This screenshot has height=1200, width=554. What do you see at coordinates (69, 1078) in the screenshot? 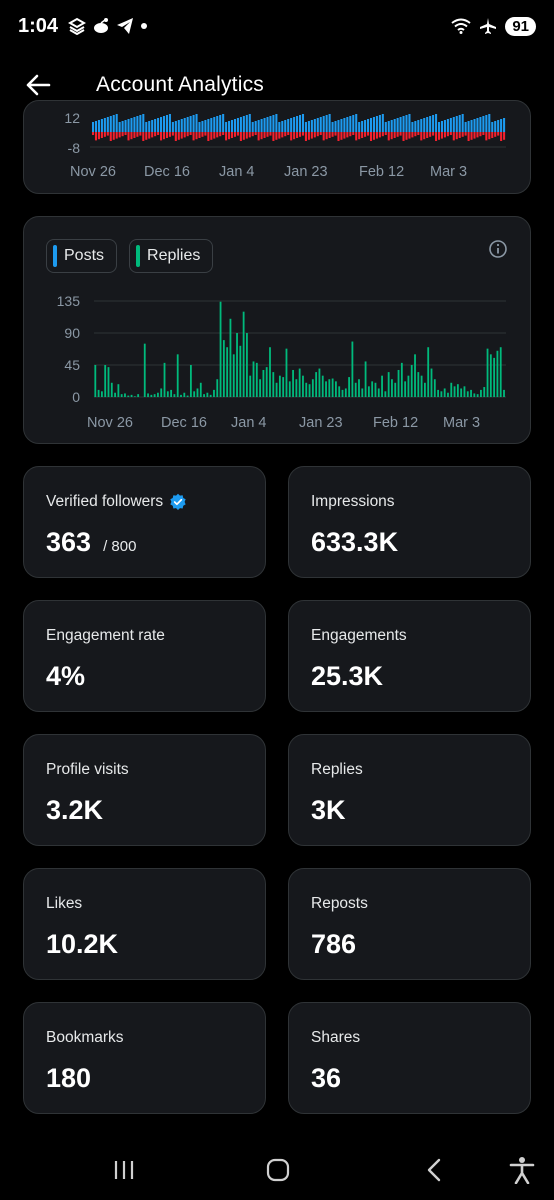
I see `stat-value: 180` at bounding box center [69, 1078].